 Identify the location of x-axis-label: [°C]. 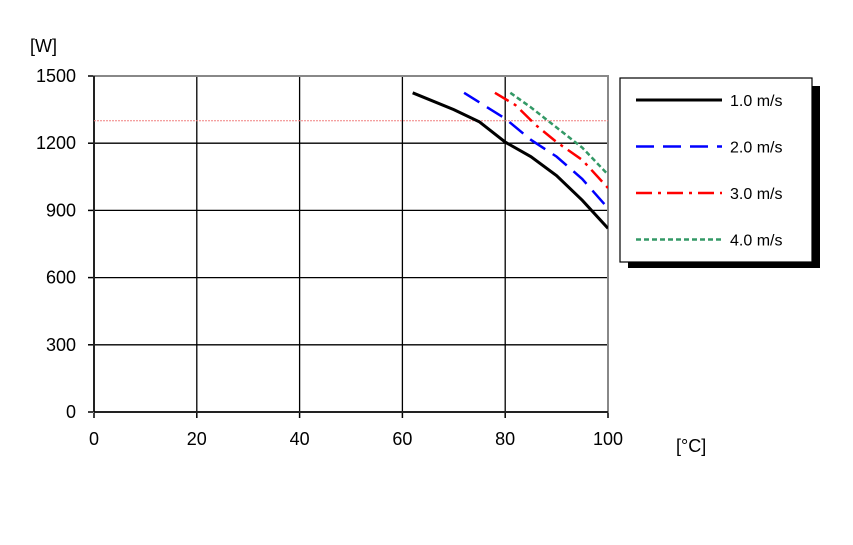
(691, 446).